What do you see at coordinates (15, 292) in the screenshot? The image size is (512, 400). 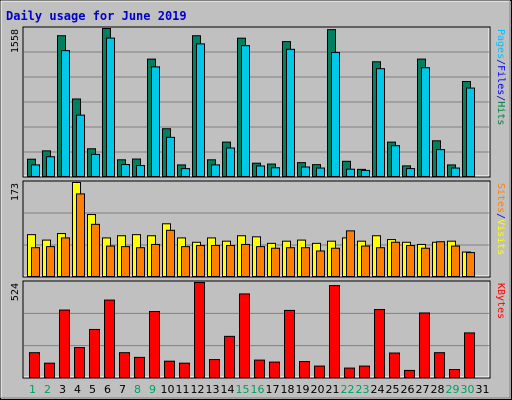 I see `panel-kbytes-ymax-label: 524` at bounding box center [15, 292].